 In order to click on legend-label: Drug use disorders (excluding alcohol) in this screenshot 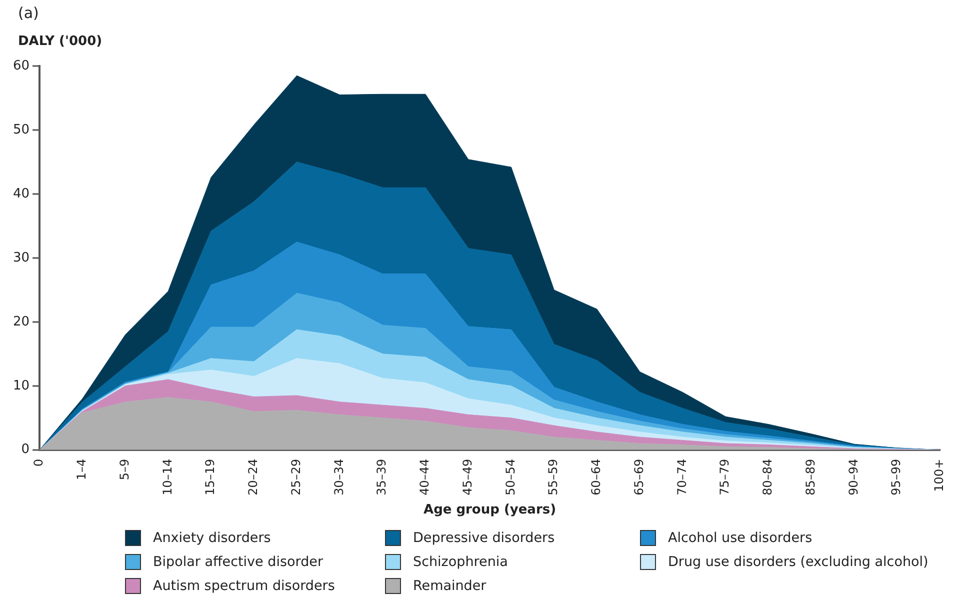, I will do `click(798, 562)`.